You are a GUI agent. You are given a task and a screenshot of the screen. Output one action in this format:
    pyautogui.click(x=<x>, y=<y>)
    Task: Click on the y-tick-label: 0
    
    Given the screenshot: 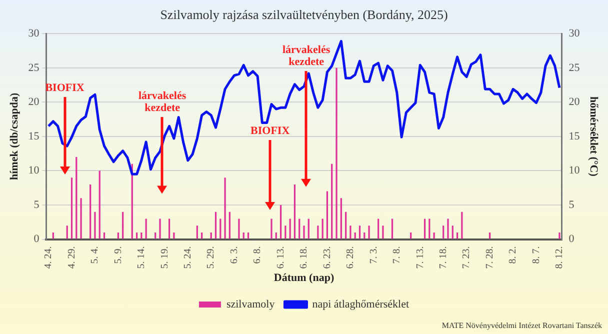 What is the action you would take?
    pyautogui.click(x=37, y=239)
    